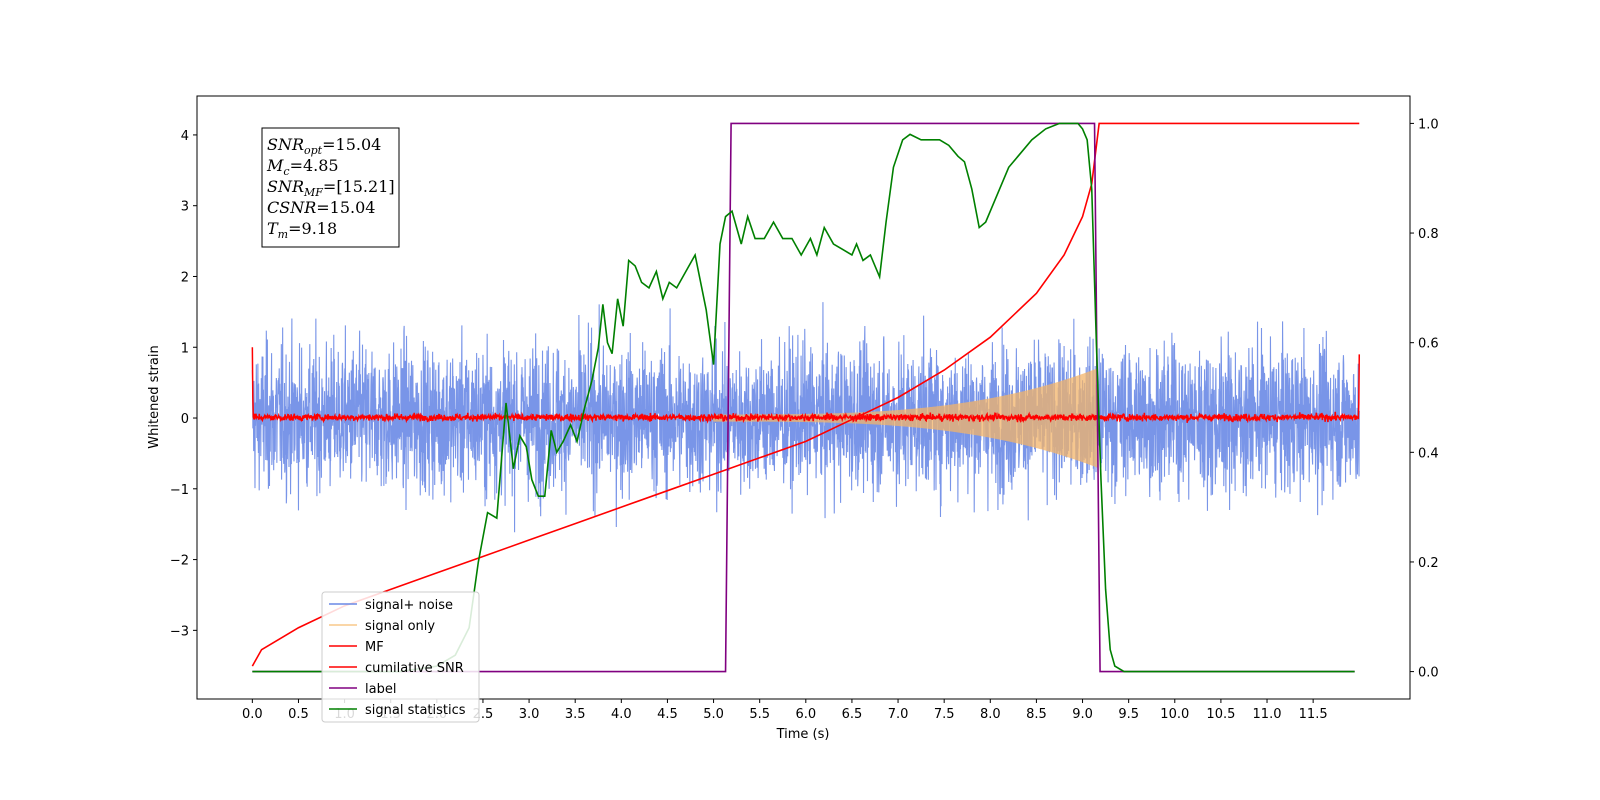  Describe the element at coordinates (1267, 714) in the screenshot. I see `x-tick-label: 11.0` at that location.